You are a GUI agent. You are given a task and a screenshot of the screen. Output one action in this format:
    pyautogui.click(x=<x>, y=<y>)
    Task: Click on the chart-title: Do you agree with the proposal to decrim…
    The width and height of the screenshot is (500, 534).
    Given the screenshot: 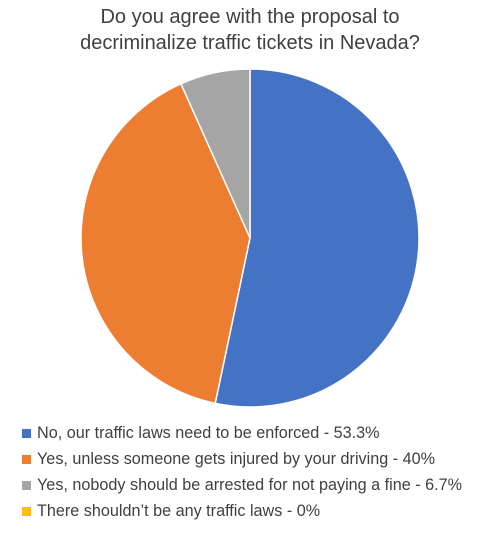 What is the action you would take?
    pyautogui.click(x=250, y=30)
    